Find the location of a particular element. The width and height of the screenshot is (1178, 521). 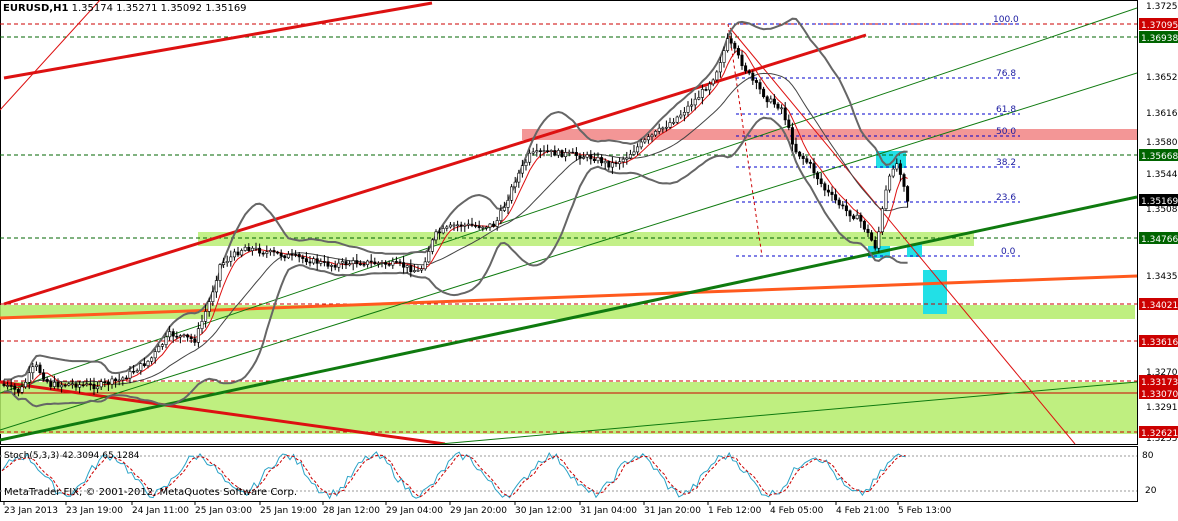

time-label: 4 Feb 05:00 is located at coordinates (797, 511).